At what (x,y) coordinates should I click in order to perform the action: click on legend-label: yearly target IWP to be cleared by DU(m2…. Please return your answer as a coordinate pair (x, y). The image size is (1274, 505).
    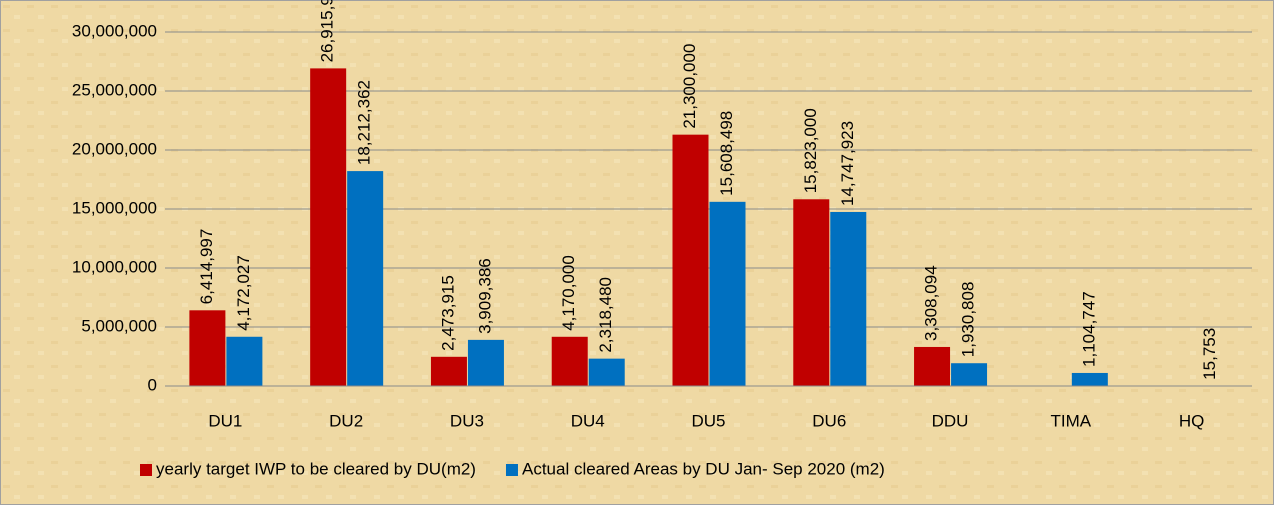
    Looking at the image, I should click on (316, 468).